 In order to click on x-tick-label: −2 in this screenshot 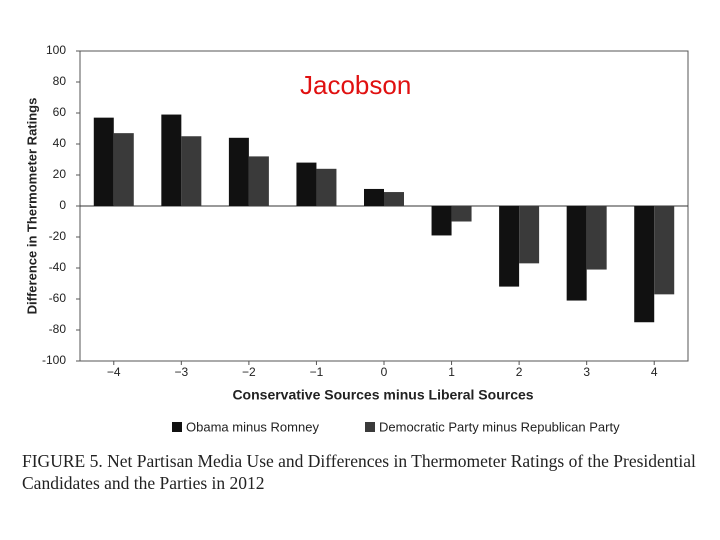, I will do `click(249, 372)`.